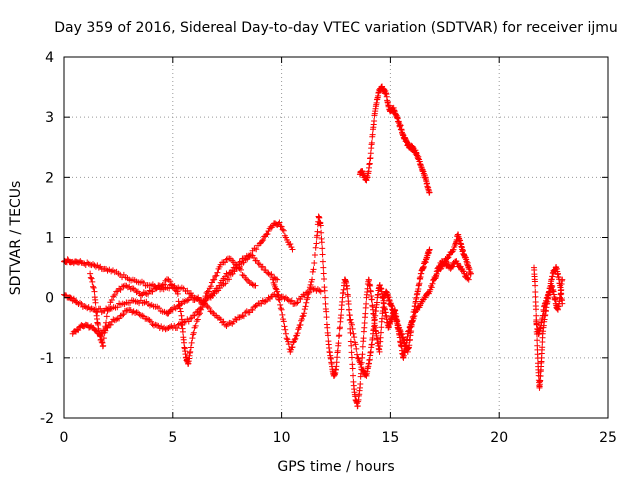 This screenshot has width=640, height=480. What do you see at coordinates (49, 118) in the screenshot?
I see `y-tick-label: 3` at bounding box center [49, 118].